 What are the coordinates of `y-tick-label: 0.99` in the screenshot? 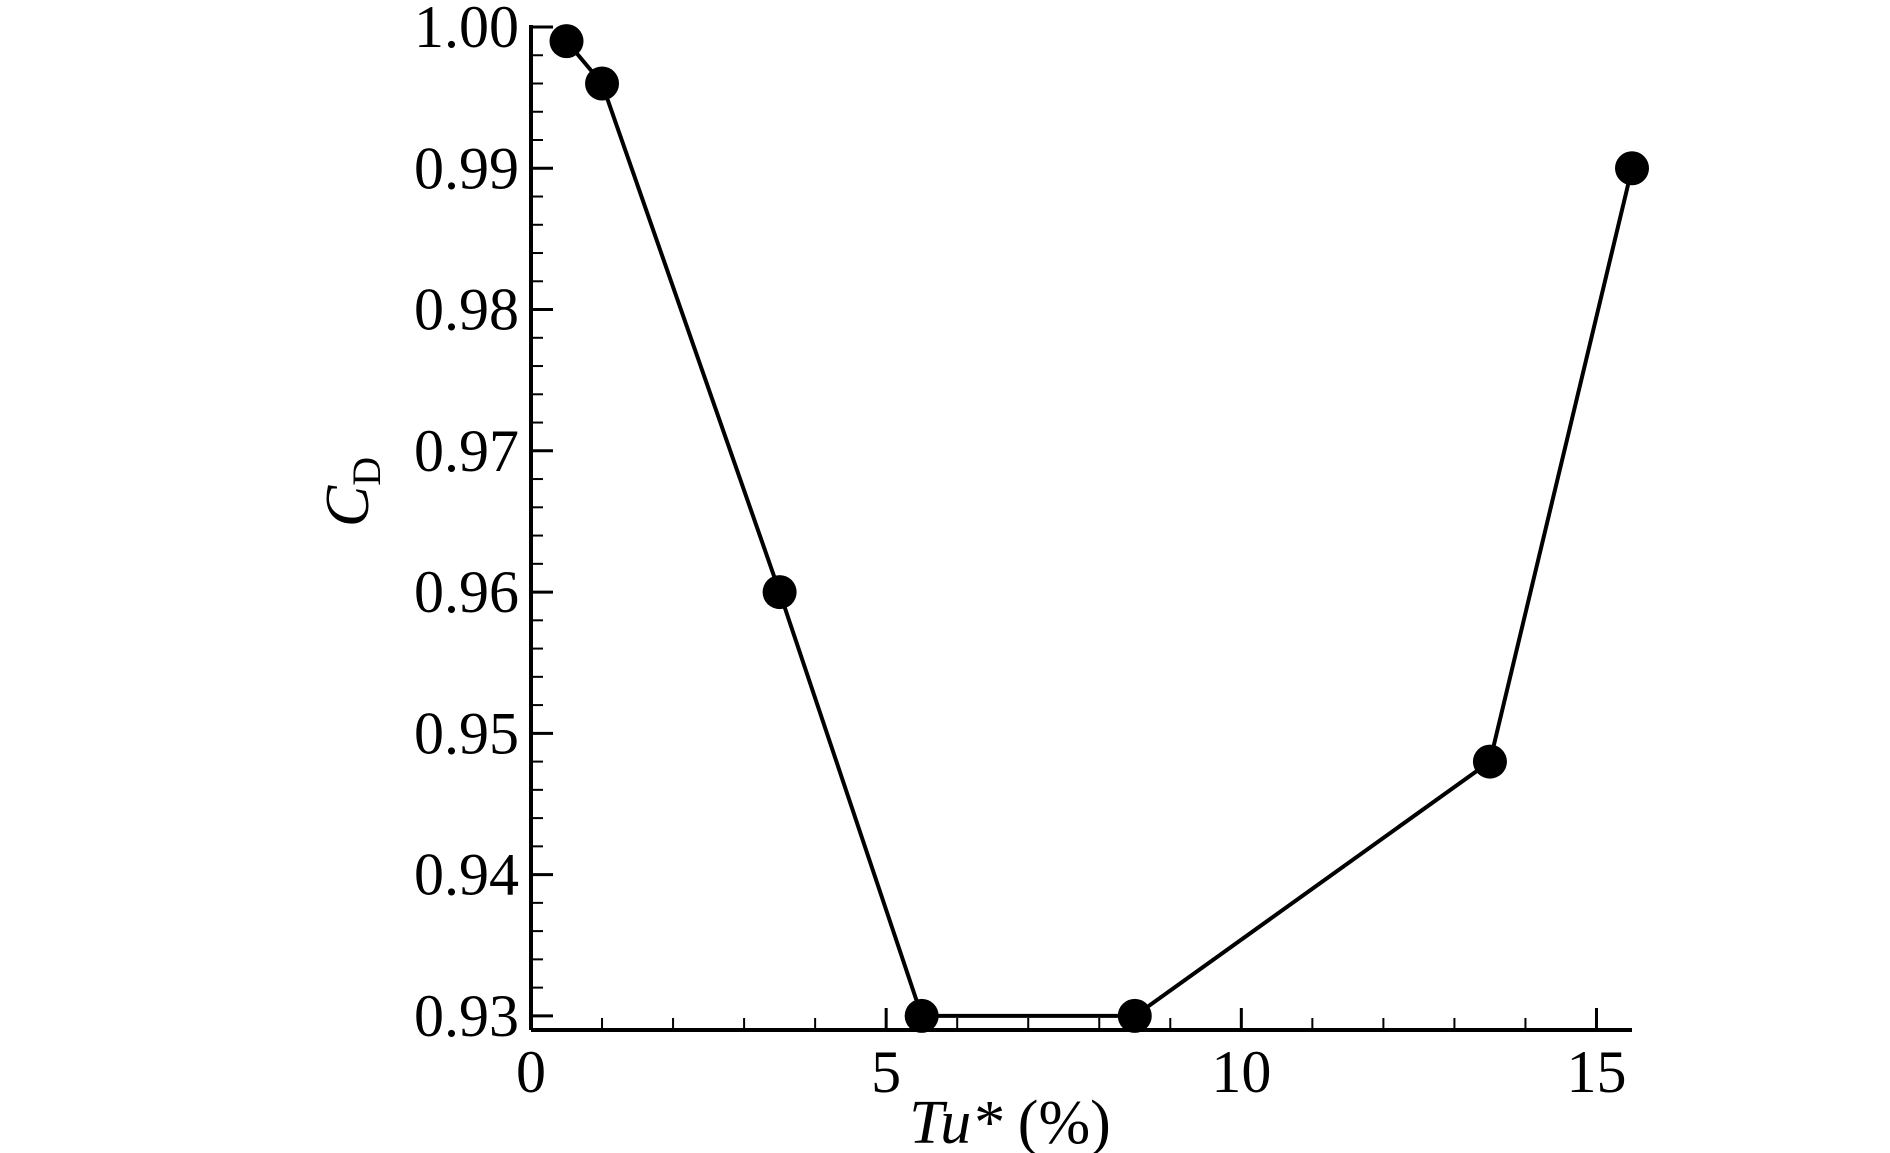 It's located at (466, 168).